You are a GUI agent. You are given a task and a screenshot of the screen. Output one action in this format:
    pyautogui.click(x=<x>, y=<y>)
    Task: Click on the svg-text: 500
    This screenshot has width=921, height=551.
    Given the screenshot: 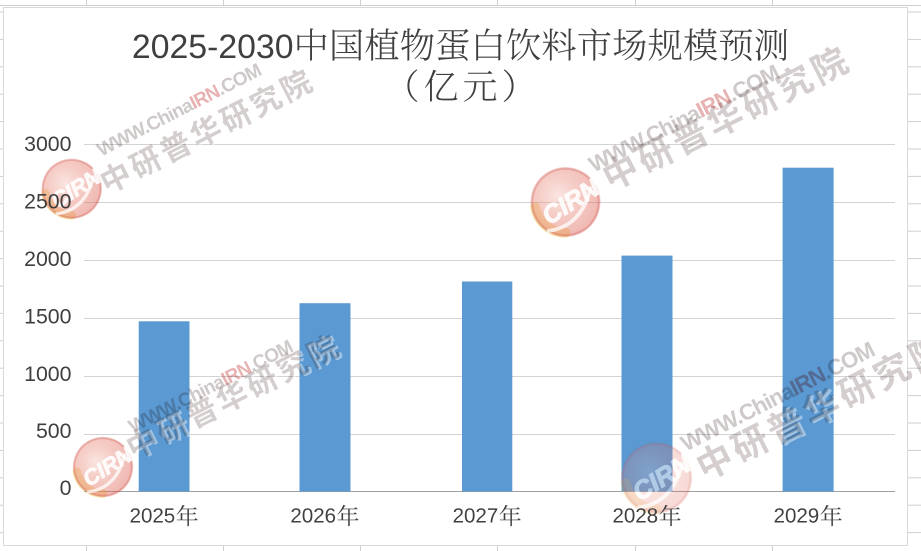 What is the action you would take?
    pyautogui.click(x=54, y=431)
    